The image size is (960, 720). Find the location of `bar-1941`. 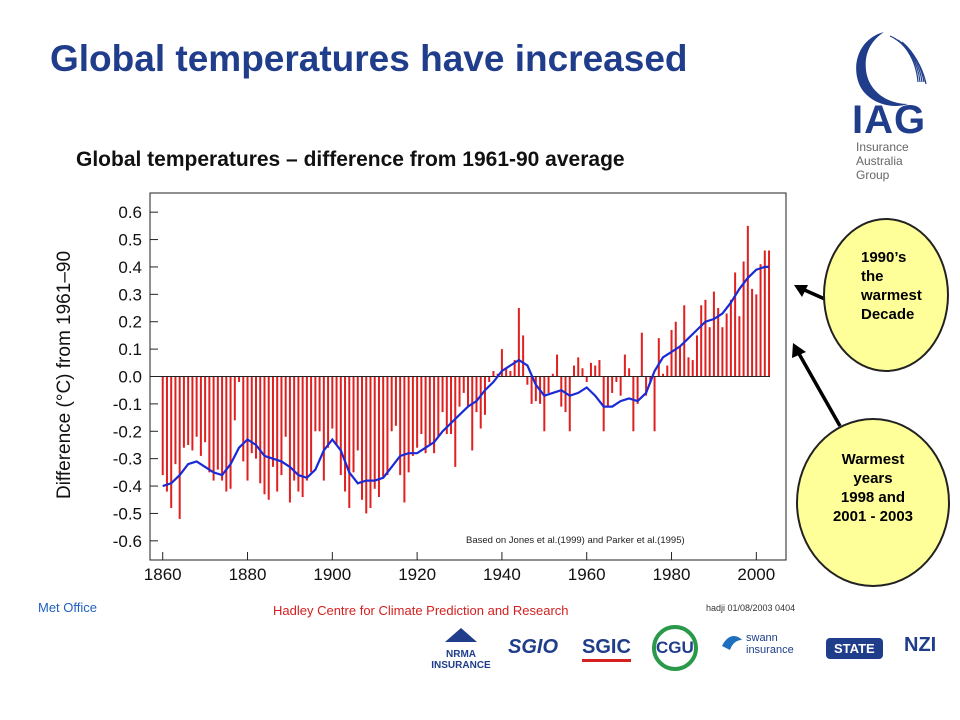

bar-1941 is located at coordinates (506, 372).